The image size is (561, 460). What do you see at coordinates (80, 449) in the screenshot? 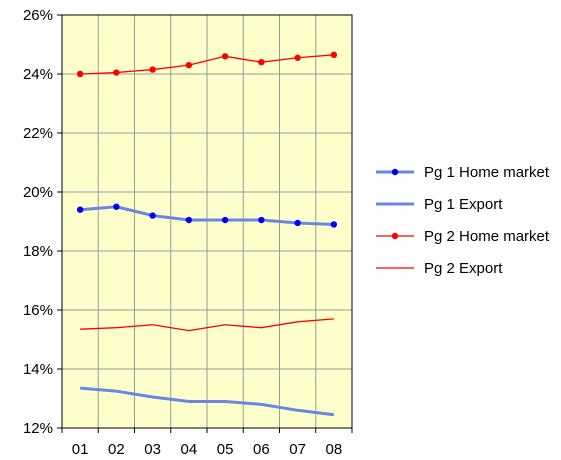
I see `x-tick-label: 01` at bounding box center [80, 449].